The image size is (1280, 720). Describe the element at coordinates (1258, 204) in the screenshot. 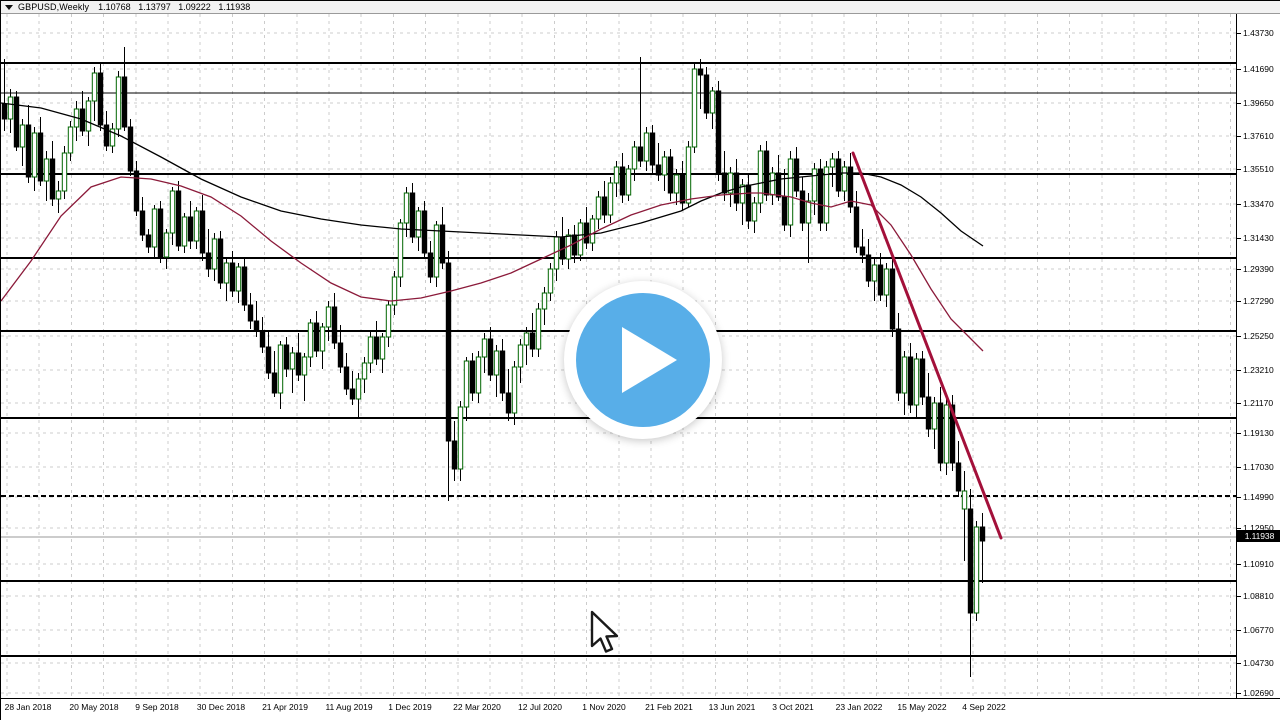

I see `price-tick: 1.33470` at that location.